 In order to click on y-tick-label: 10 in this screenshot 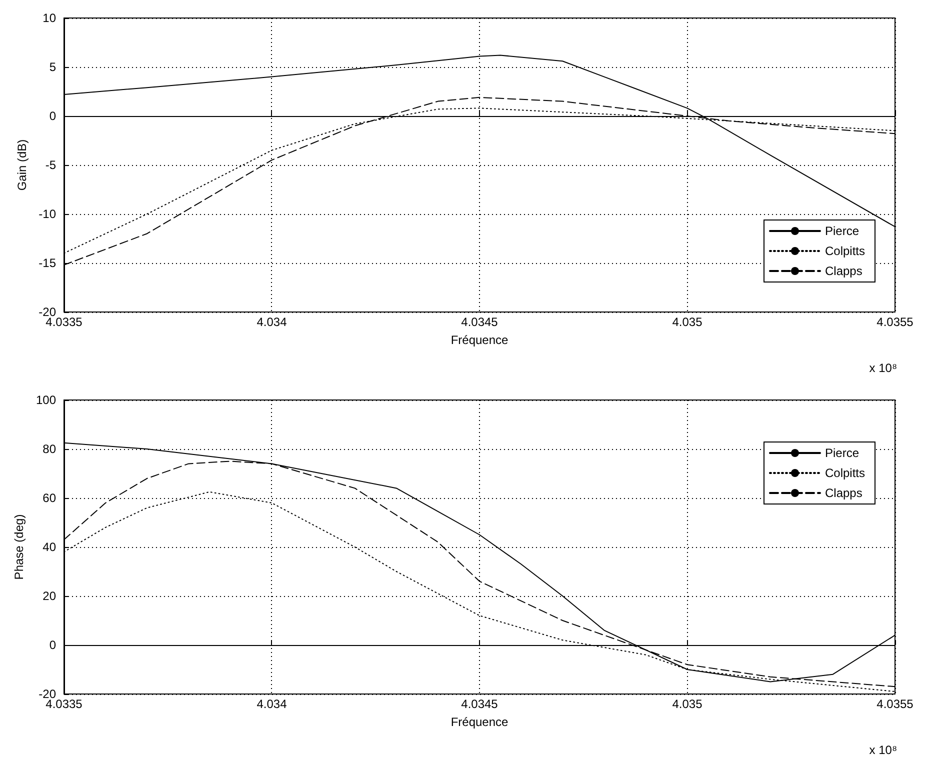, I will do `click(49, 18)`.